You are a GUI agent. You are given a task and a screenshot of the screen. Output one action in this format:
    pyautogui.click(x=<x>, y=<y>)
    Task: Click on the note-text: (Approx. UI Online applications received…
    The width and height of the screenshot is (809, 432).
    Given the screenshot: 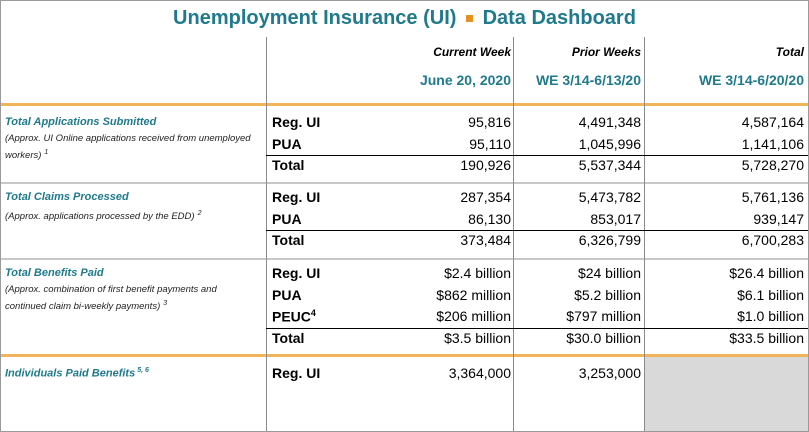 What is the action you would take?
    pyautogui.click(x=128, y=147)
    